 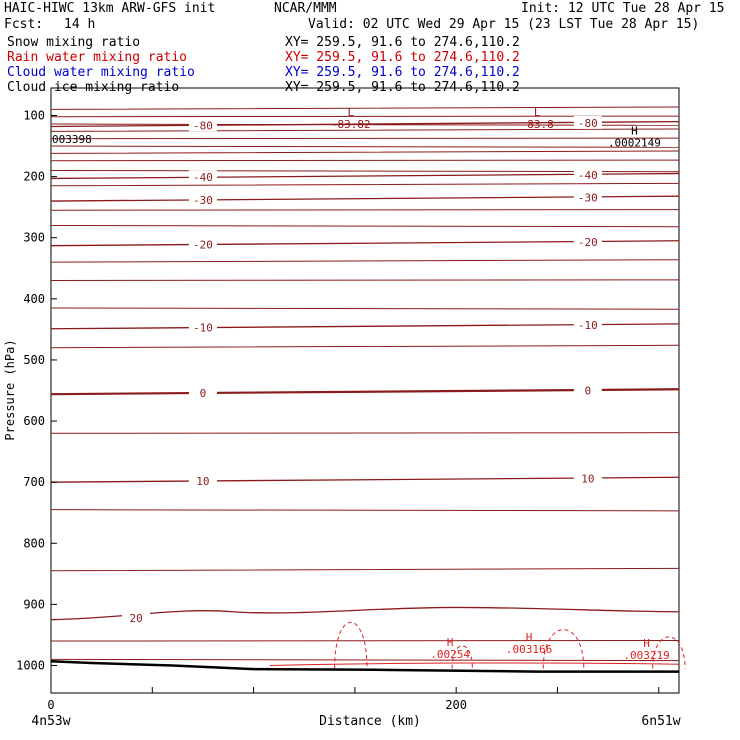 I want to click on extremum-value: .00254, so click(x=450, y=654).